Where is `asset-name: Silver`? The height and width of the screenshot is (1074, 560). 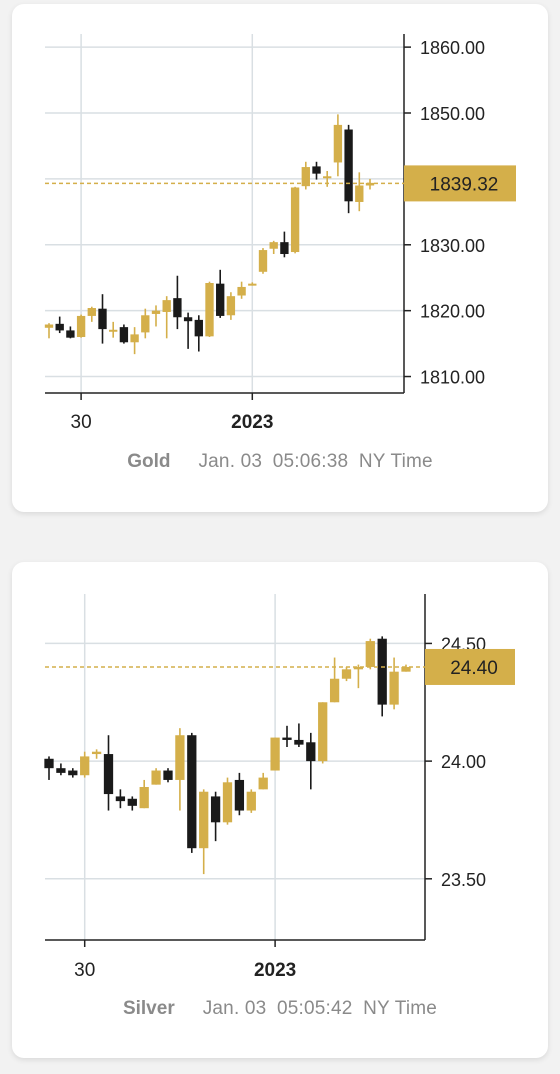
asset-name: Silver is located at coordinates (148, 1008).